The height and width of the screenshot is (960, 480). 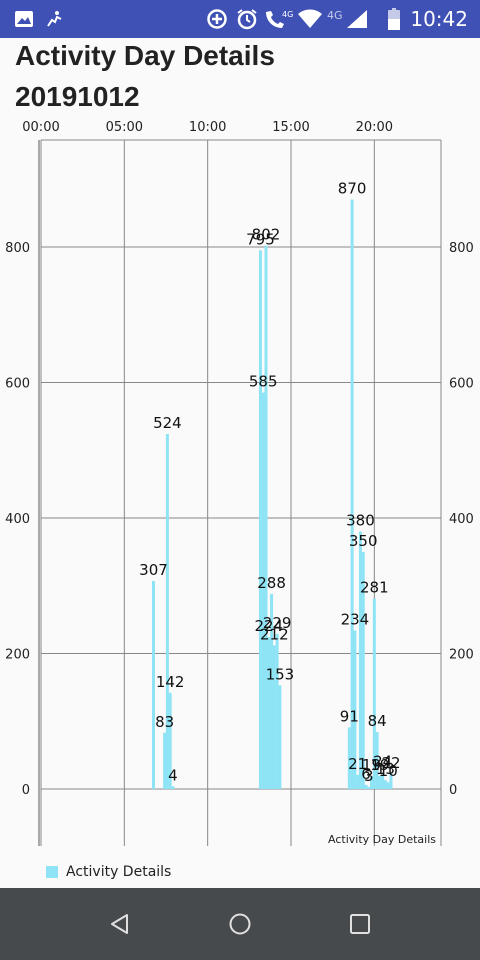 What do you see at coordinates (17, 519) in the screenshot?
I see `y-tick-label-left: 400` at bounding box center [17, 519].